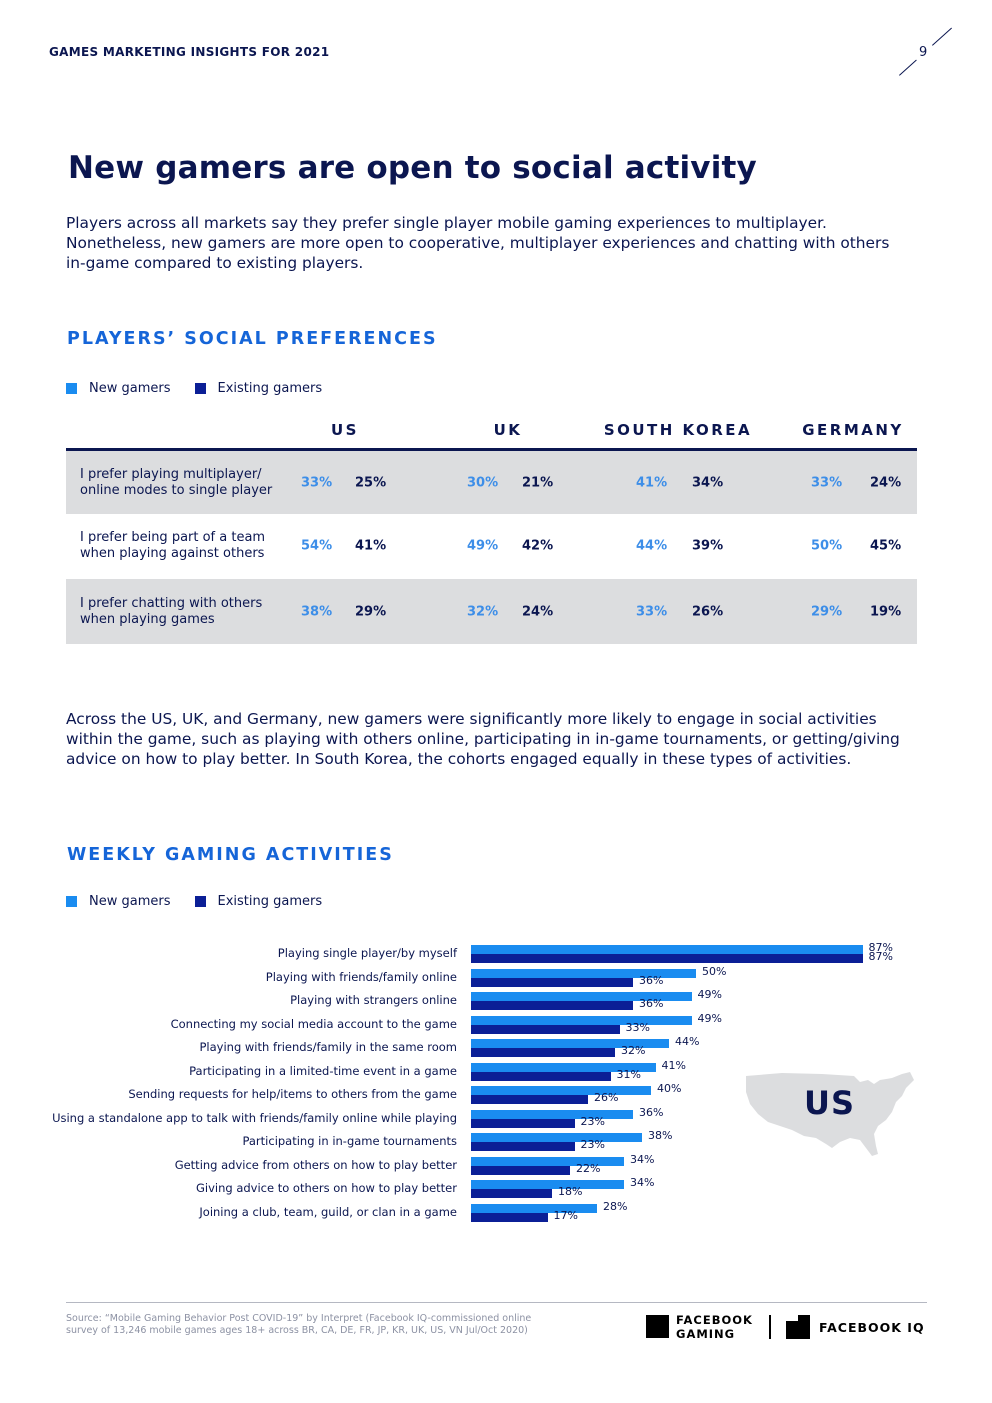 This screenshot has height=1403, width=992. I want to click on value-kr-new: 41%, so click(652, 482).